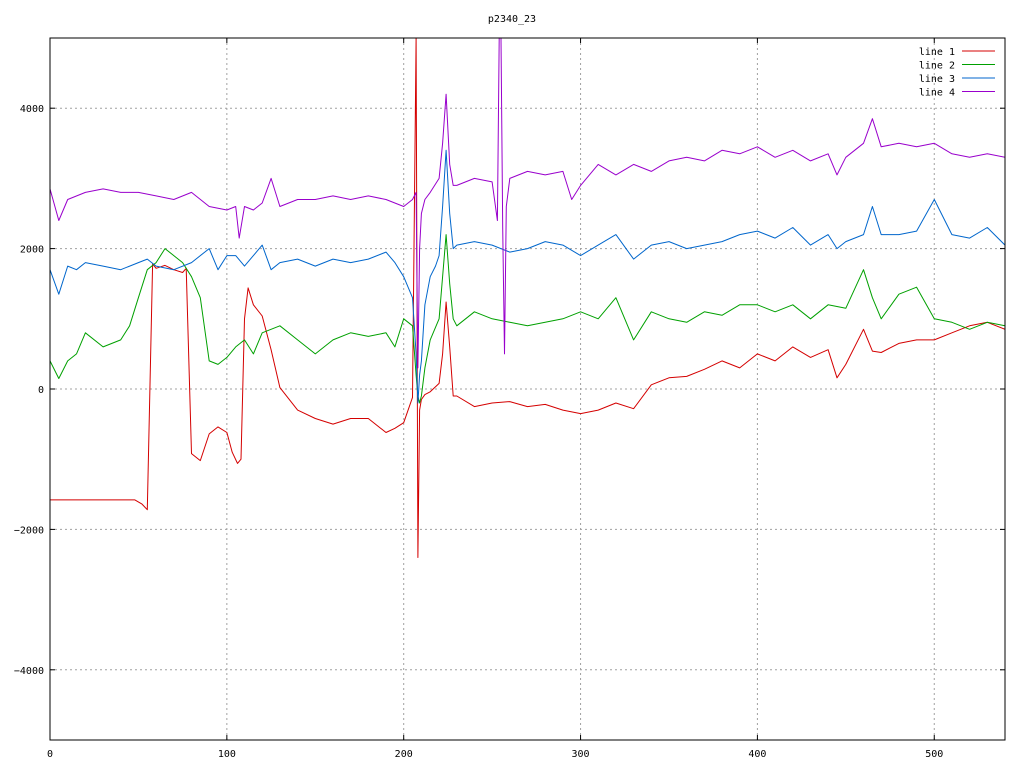 The image size is (1024, 768). What do you see at coordinates (934, 754) in the screenshot?
I see `x-tick-label: 500` at bounding box center [934, 754].